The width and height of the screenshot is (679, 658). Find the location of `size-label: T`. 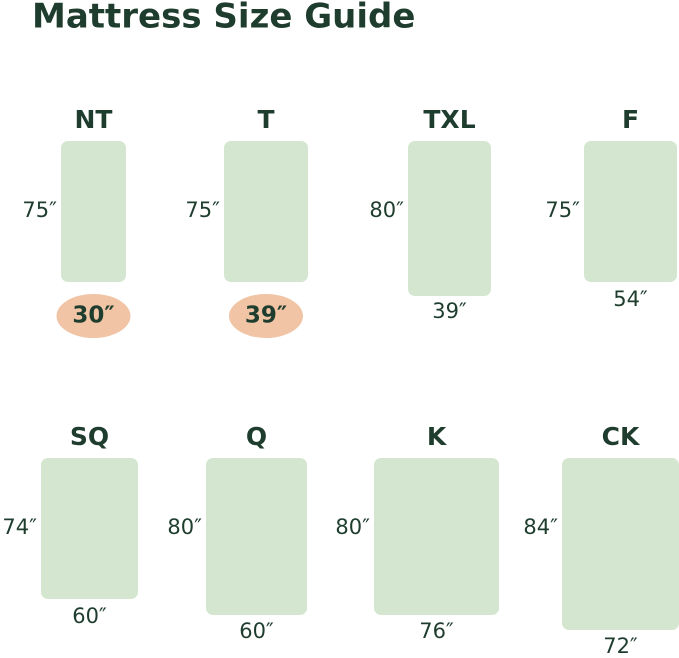

size-label: T is located at coordinates (265, 119).